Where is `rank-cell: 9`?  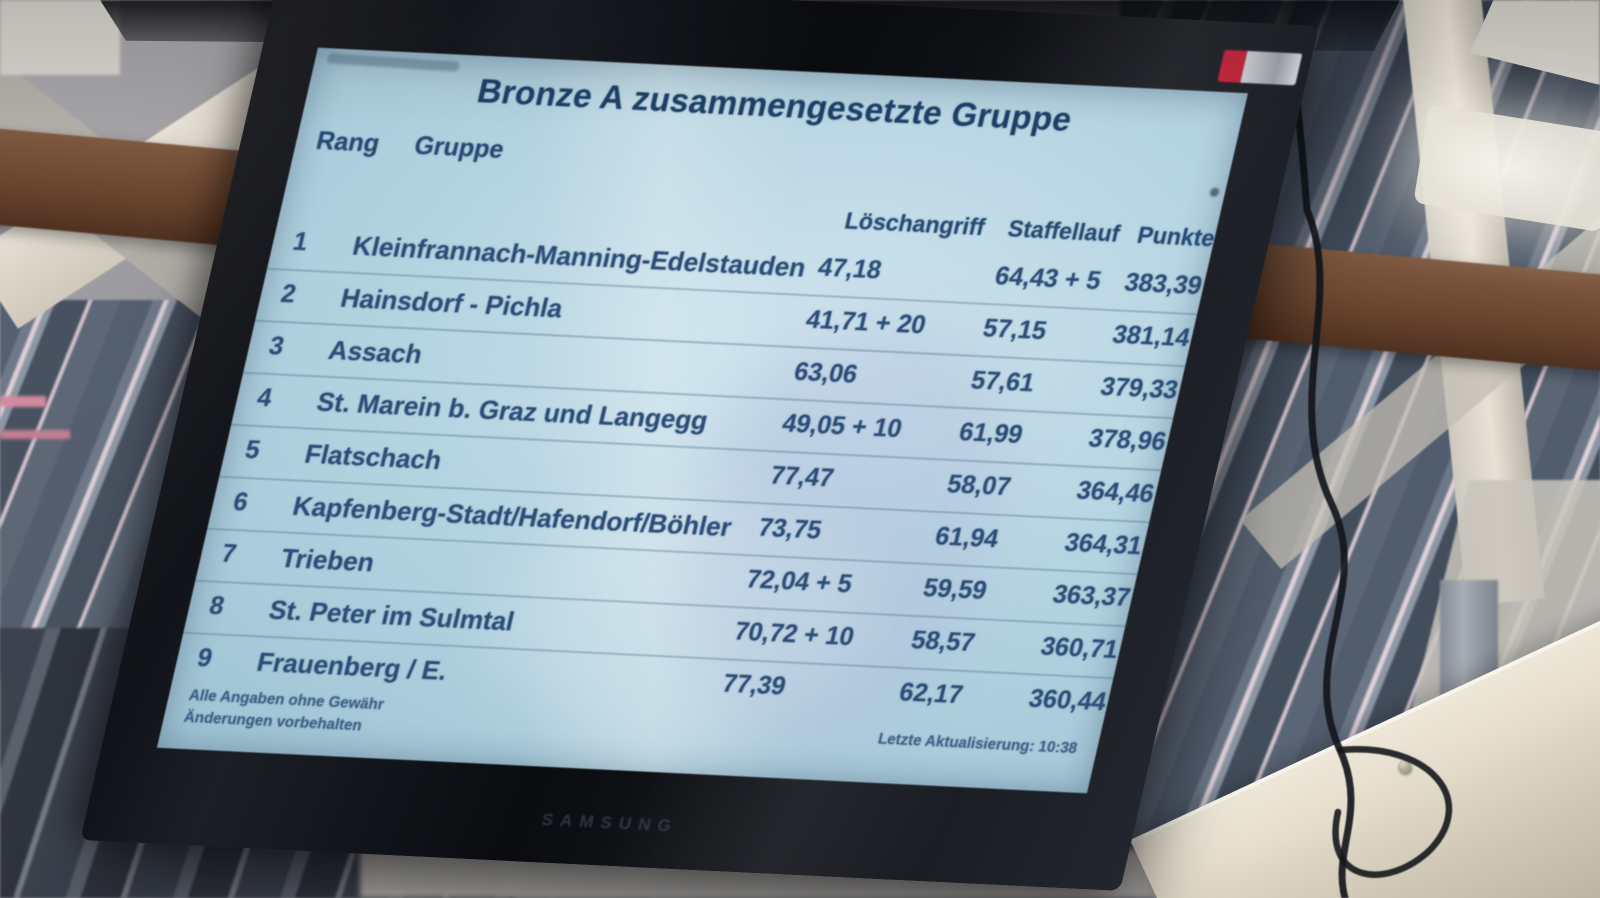
rank-cell: 9 is located at coordinates (204, 658).